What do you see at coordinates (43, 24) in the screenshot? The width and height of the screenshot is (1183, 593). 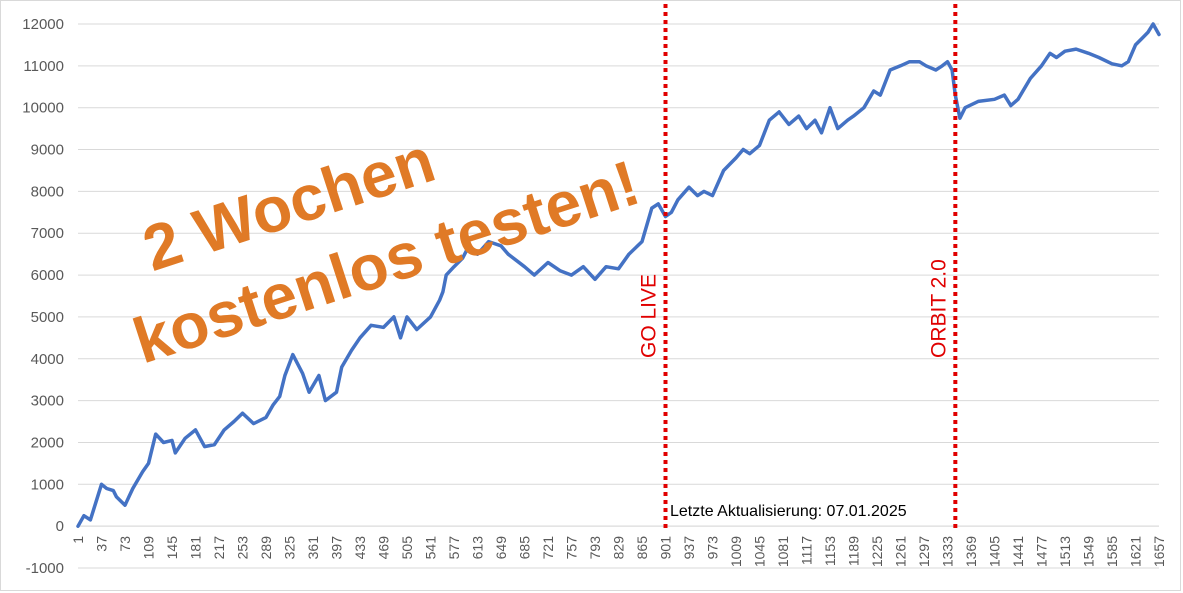 I see `y-tick-label: 12000` at bounding box center [43, 24].